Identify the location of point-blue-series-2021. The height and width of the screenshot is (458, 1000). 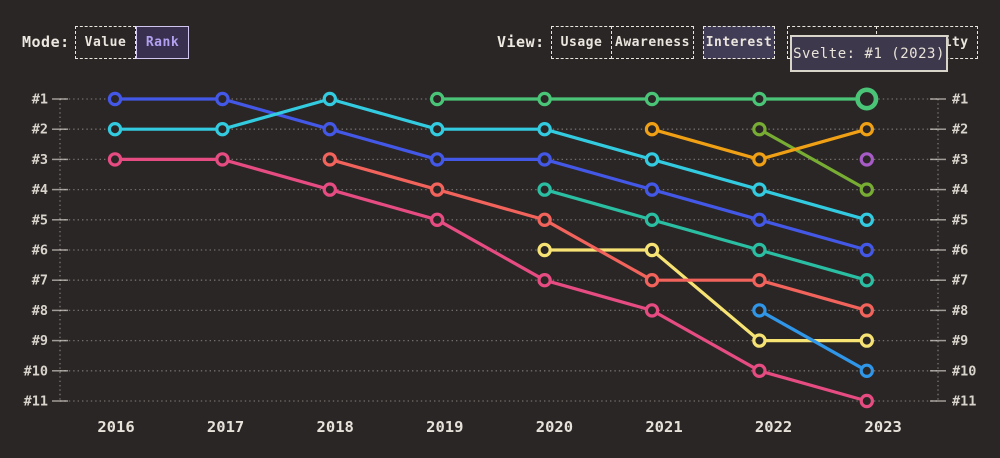
(652, 189).